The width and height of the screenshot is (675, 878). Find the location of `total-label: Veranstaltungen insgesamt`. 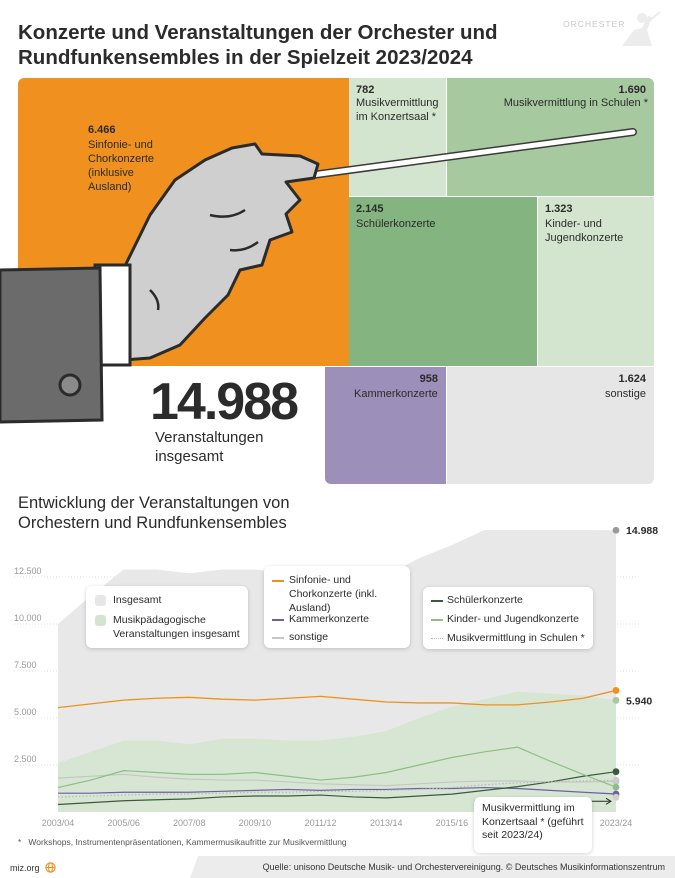

total-label: Veranstaltungen insgesamt is located at coordinates (209, 447).